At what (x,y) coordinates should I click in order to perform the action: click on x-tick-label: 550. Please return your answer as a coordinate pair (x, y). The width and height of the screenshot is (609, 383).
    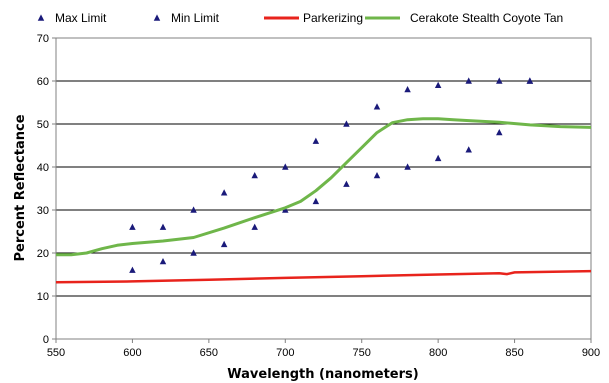
    Looking at the image, I should click on (56, 353).